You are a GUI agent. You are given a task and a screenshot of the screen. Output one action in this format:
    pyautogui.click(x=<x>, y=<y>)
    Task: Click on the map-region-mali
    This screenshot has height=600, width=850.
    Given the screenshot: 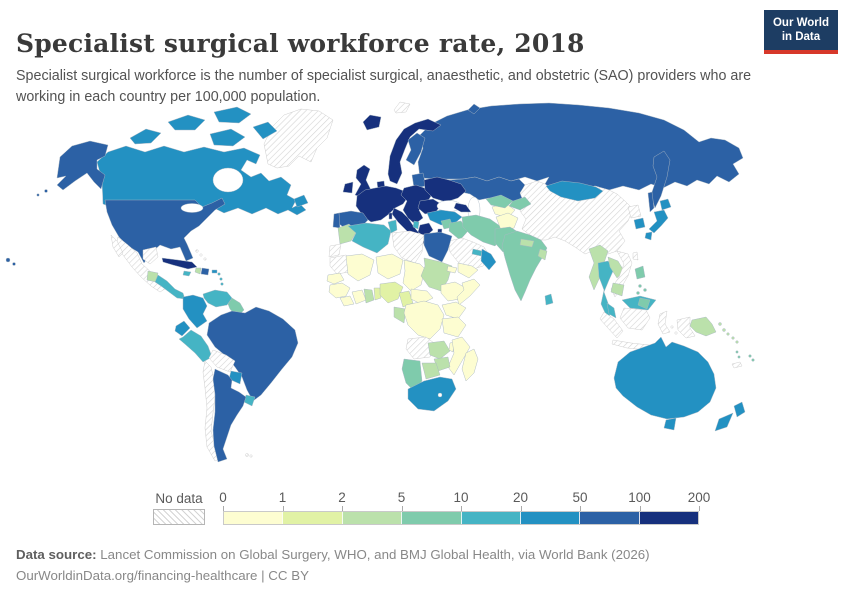 What is the action you would take?
    pyautogui.click(x=360, y=267)
    